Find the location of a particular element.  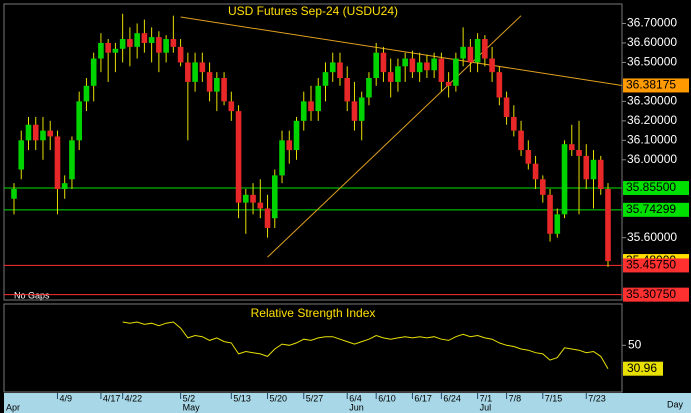

y-tick-label: 35.60000 is located at coordinates (652, 237).